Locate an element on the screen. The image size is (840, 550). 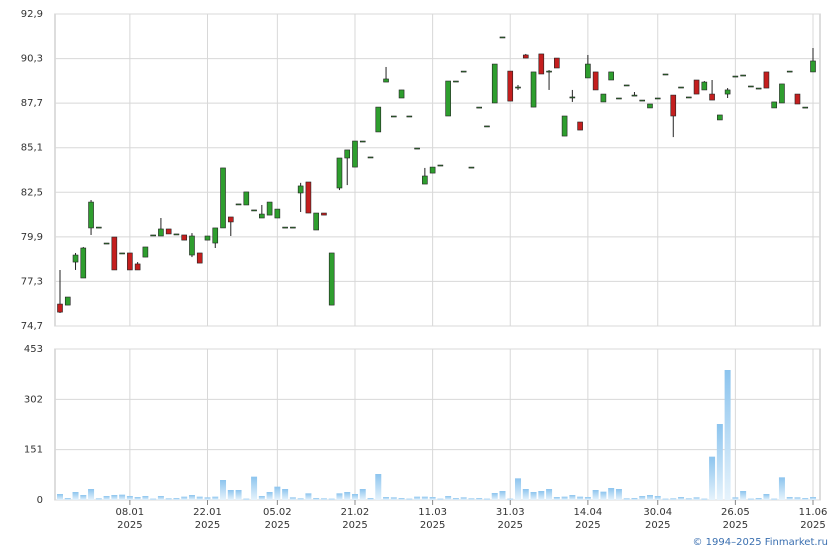
y-tick-label: 79,9 is located at coordinates (32, 237).